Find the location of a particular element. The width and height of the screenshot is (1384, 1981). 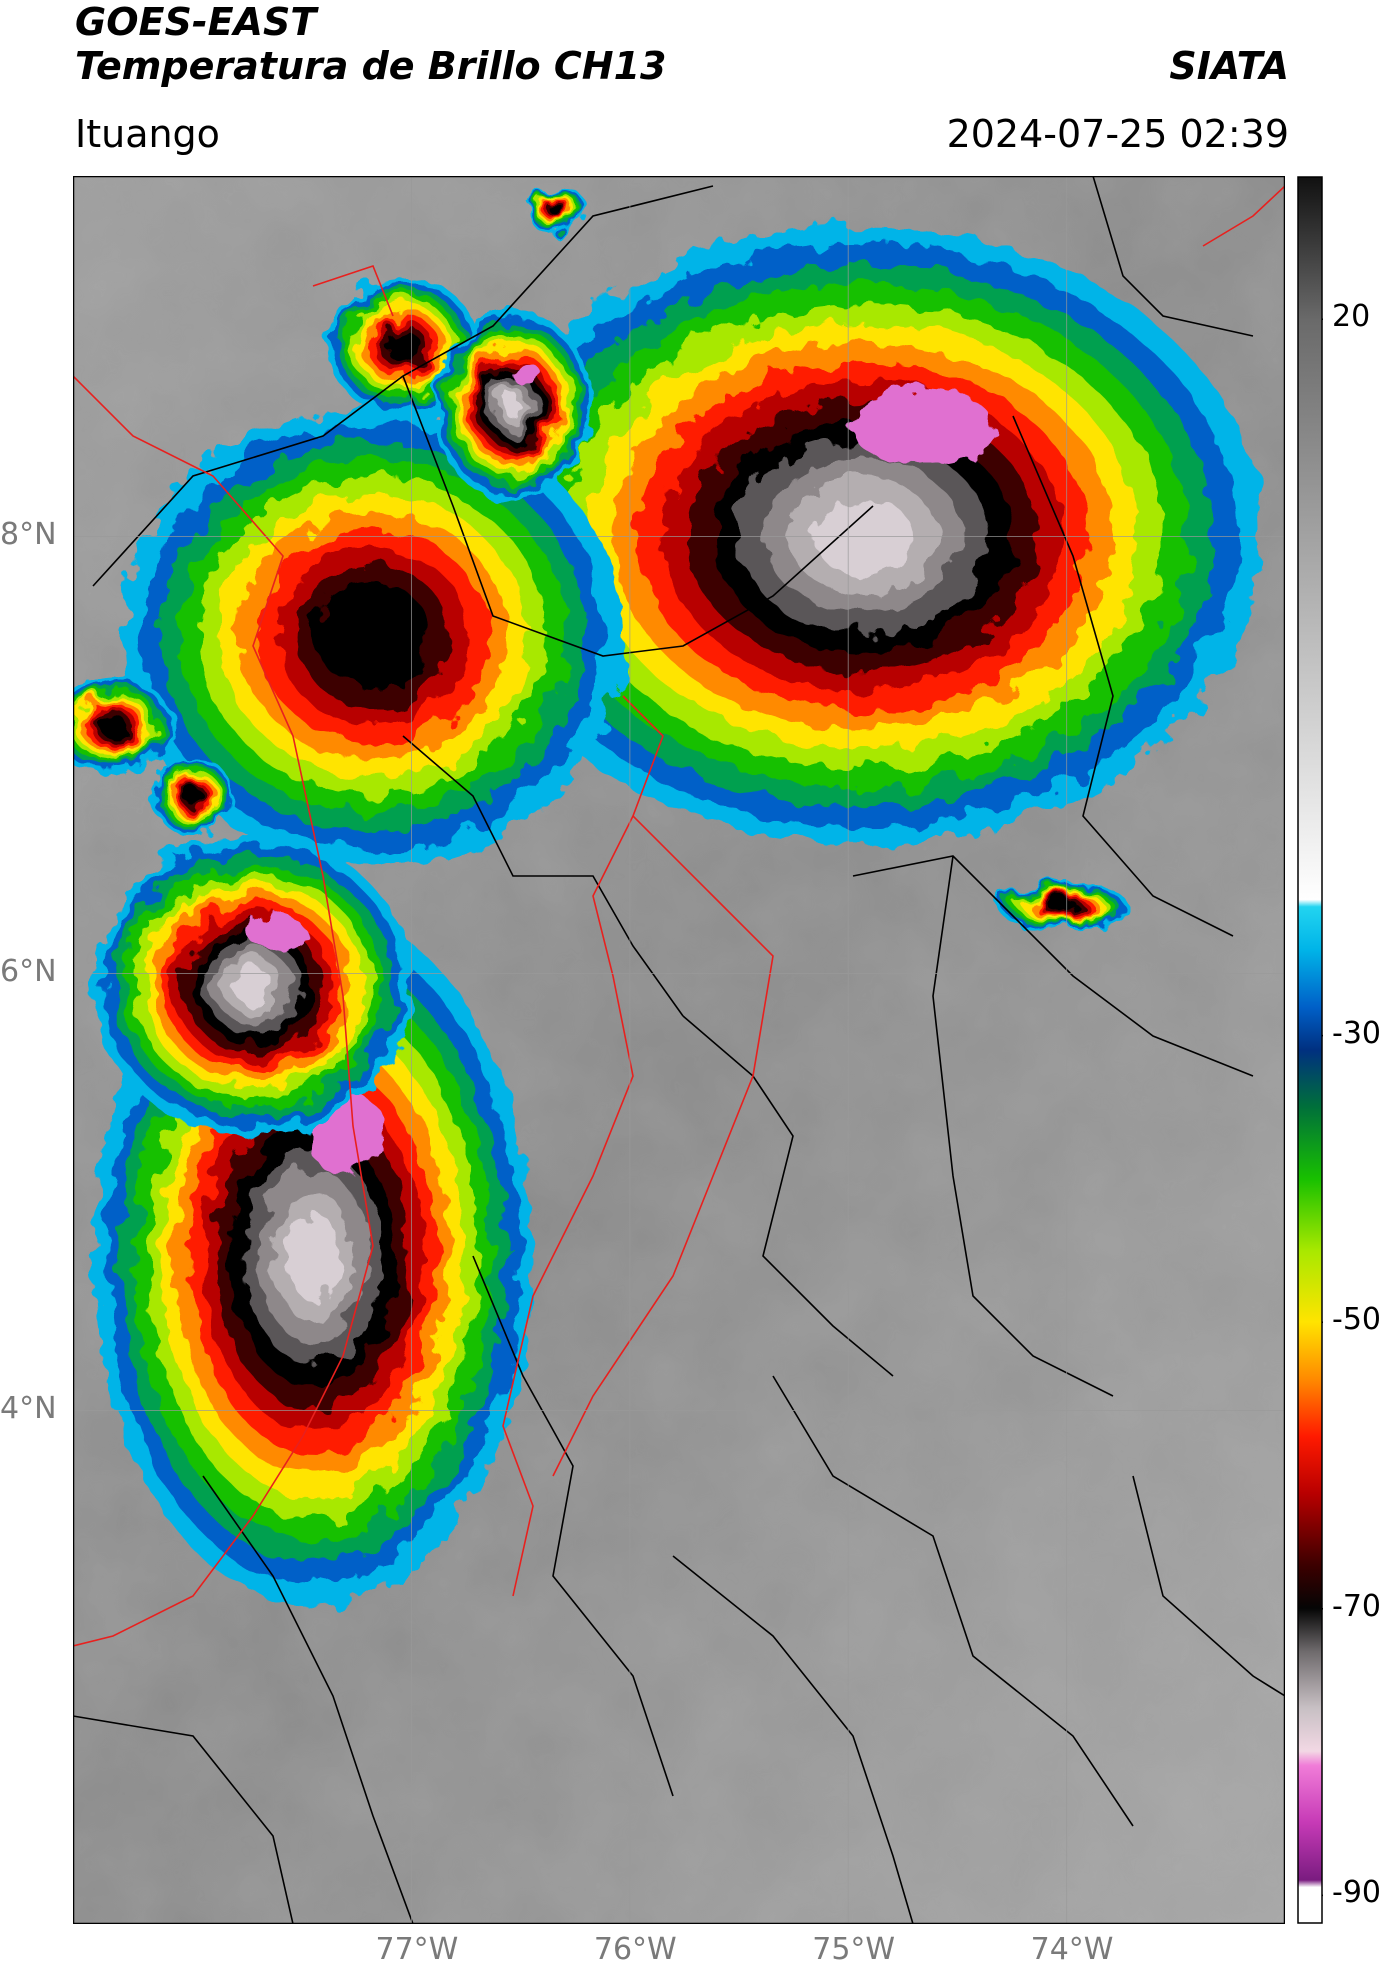

colorbar is located at coordinates (1310, 1050).